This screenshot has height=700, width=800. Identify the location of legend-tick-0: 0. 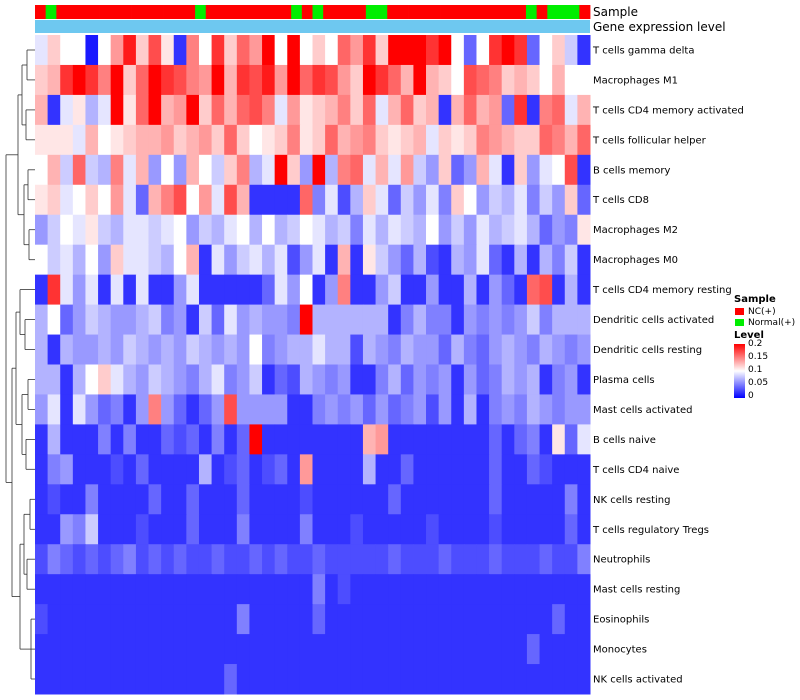
(751, 396).